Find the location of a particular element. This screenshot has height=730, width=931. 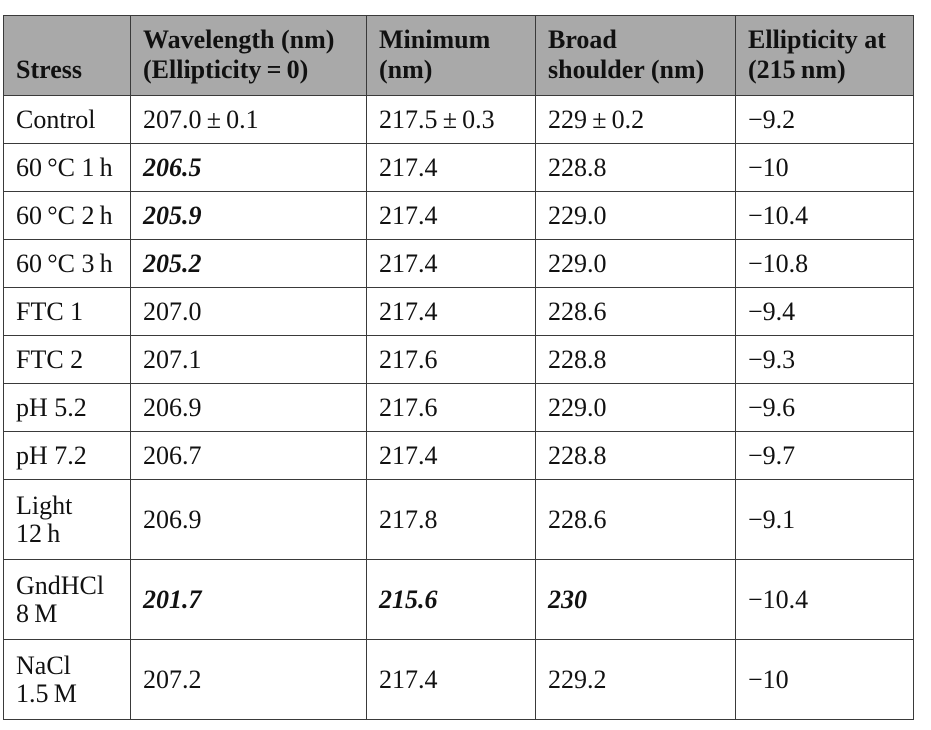

cell-stress-line: FTC 2 is located at coordinates (50, 359).